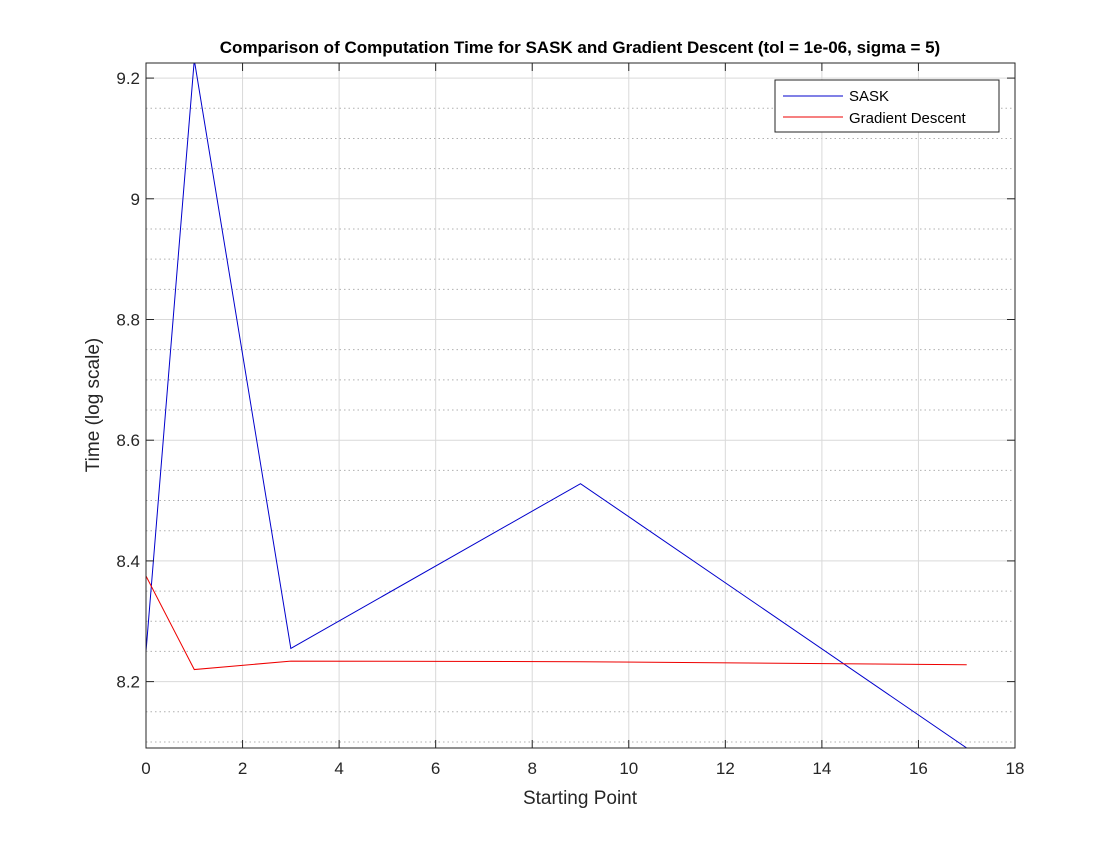  Describe the element at coordinates (628, 768) in the screenshot. I see `x-tick-label: 10` at that location.